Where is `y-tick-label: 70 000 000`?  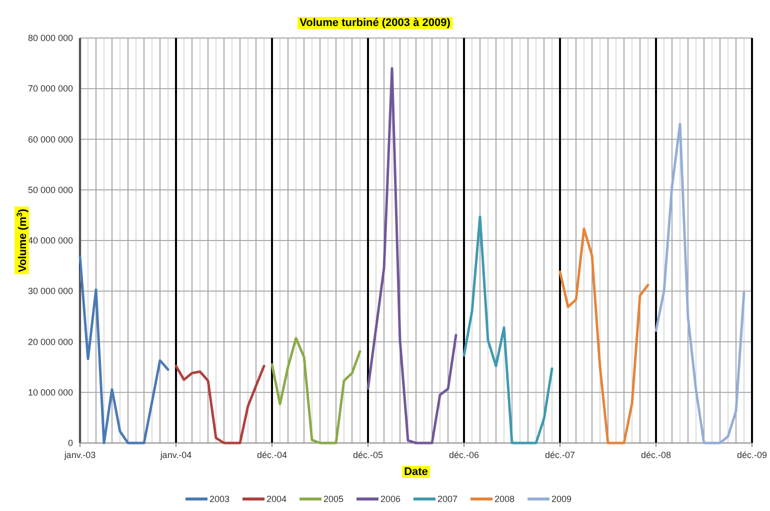 y-tick-label: 70 000 000 is located at coordinates (50, 89).